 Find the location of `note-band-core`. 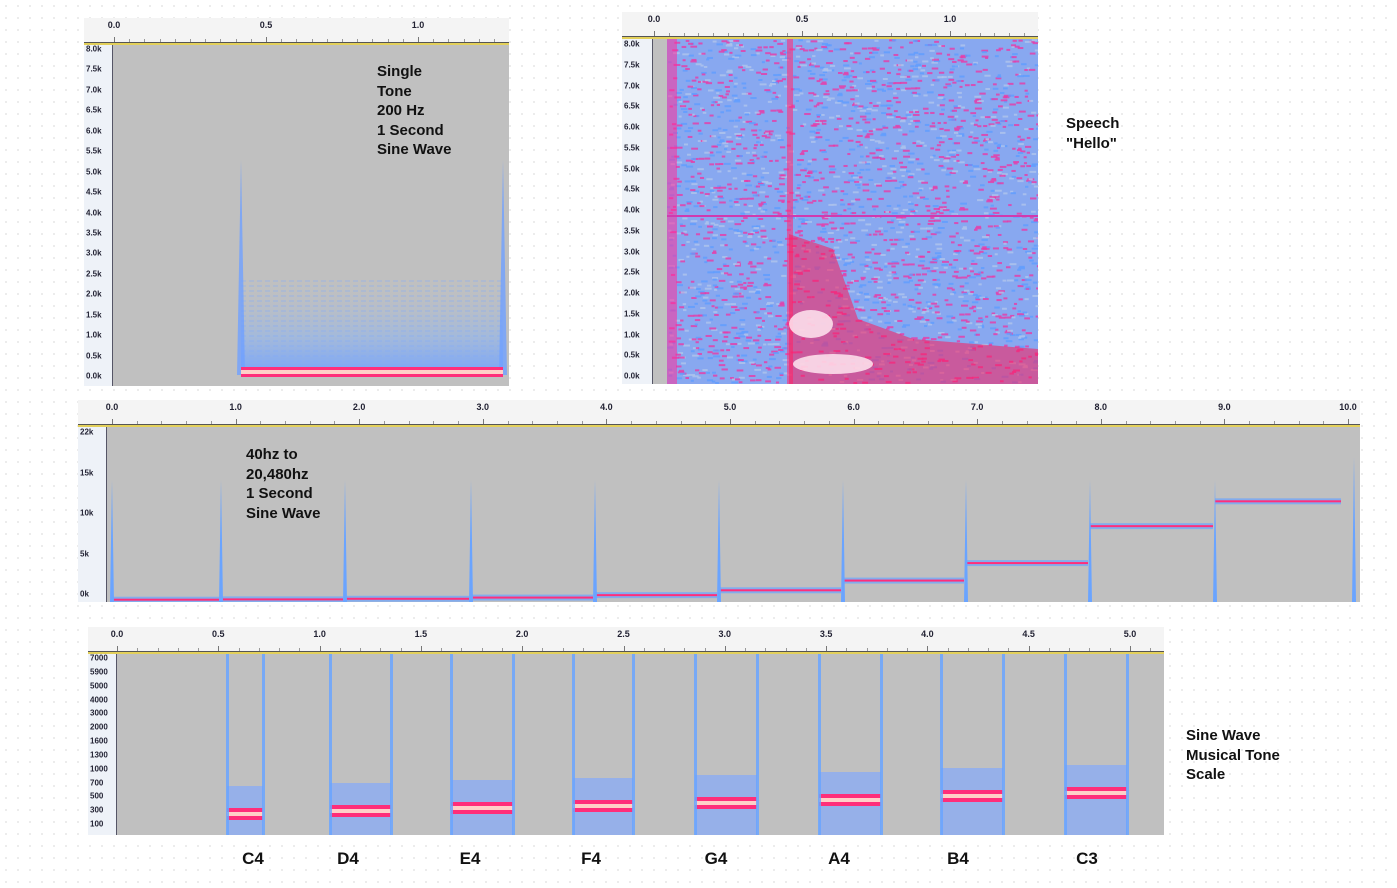

note-band-core is located at coordinates (726, 803).